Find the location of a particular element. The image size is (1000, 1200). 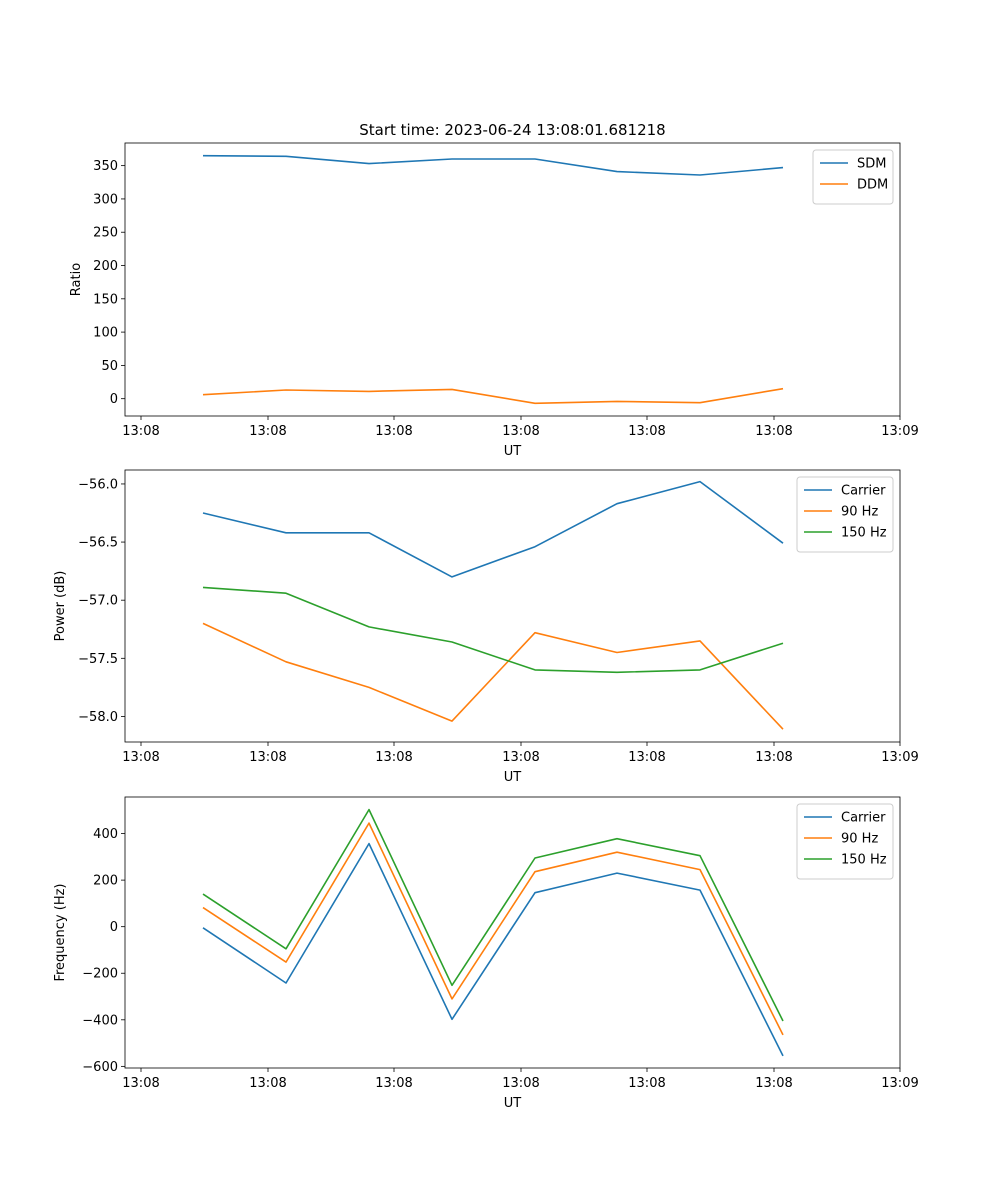

y-tick-label: 400 is located at coordinates (105, 834).